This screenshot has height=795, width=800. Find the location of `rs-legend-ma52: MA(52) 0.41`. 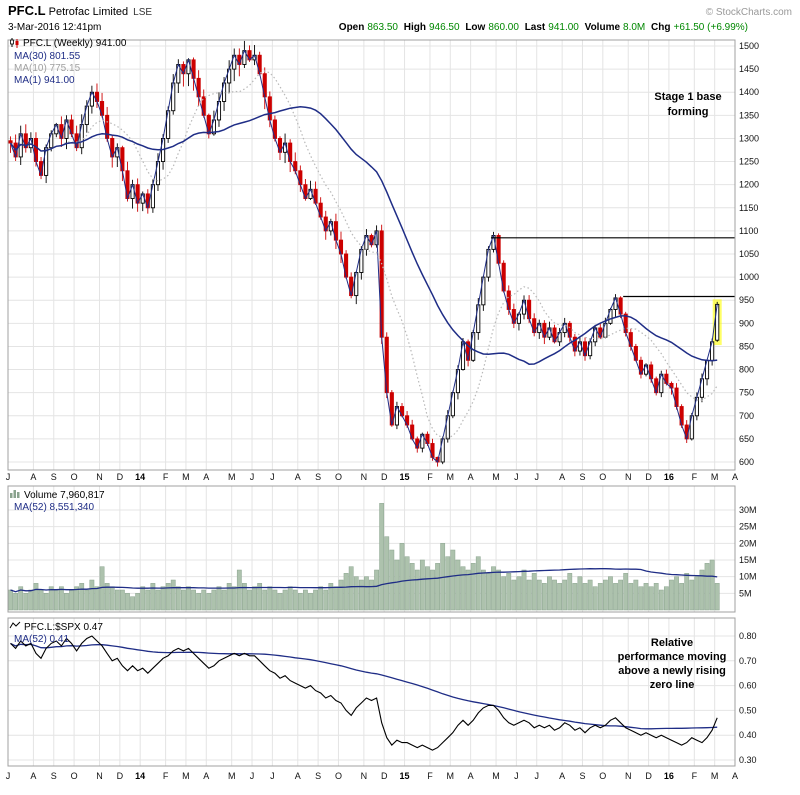

rs-legend-ma52: MA(52) 0.41 is located at coordinates (41, 639).